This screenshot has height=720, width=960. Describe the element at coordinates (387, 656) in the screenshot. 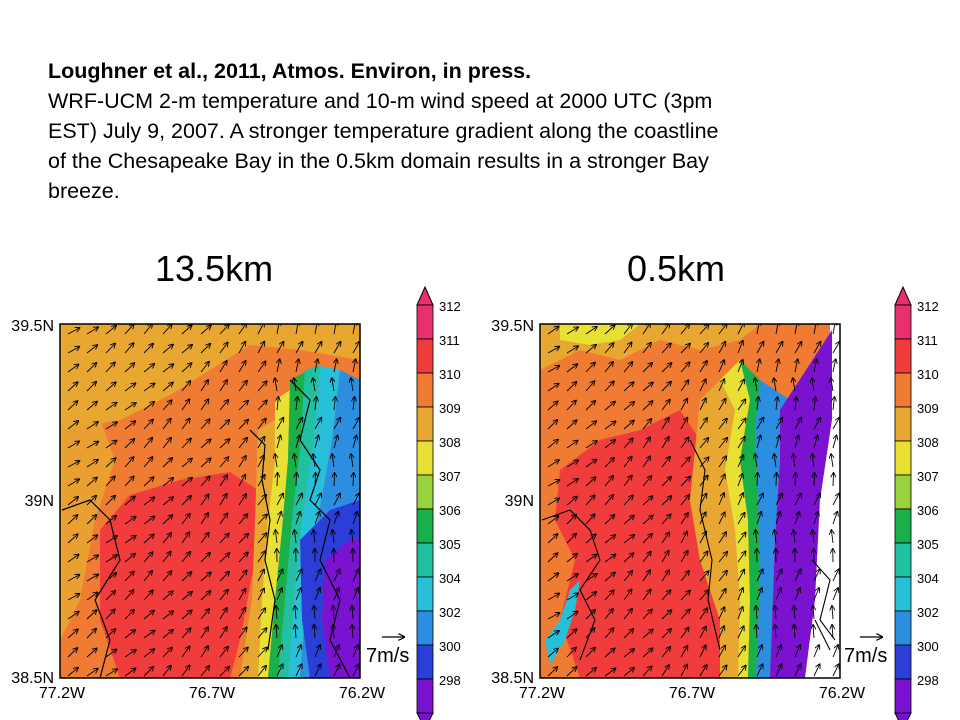

I see `ref-vector-label: 7m/s` at that location.